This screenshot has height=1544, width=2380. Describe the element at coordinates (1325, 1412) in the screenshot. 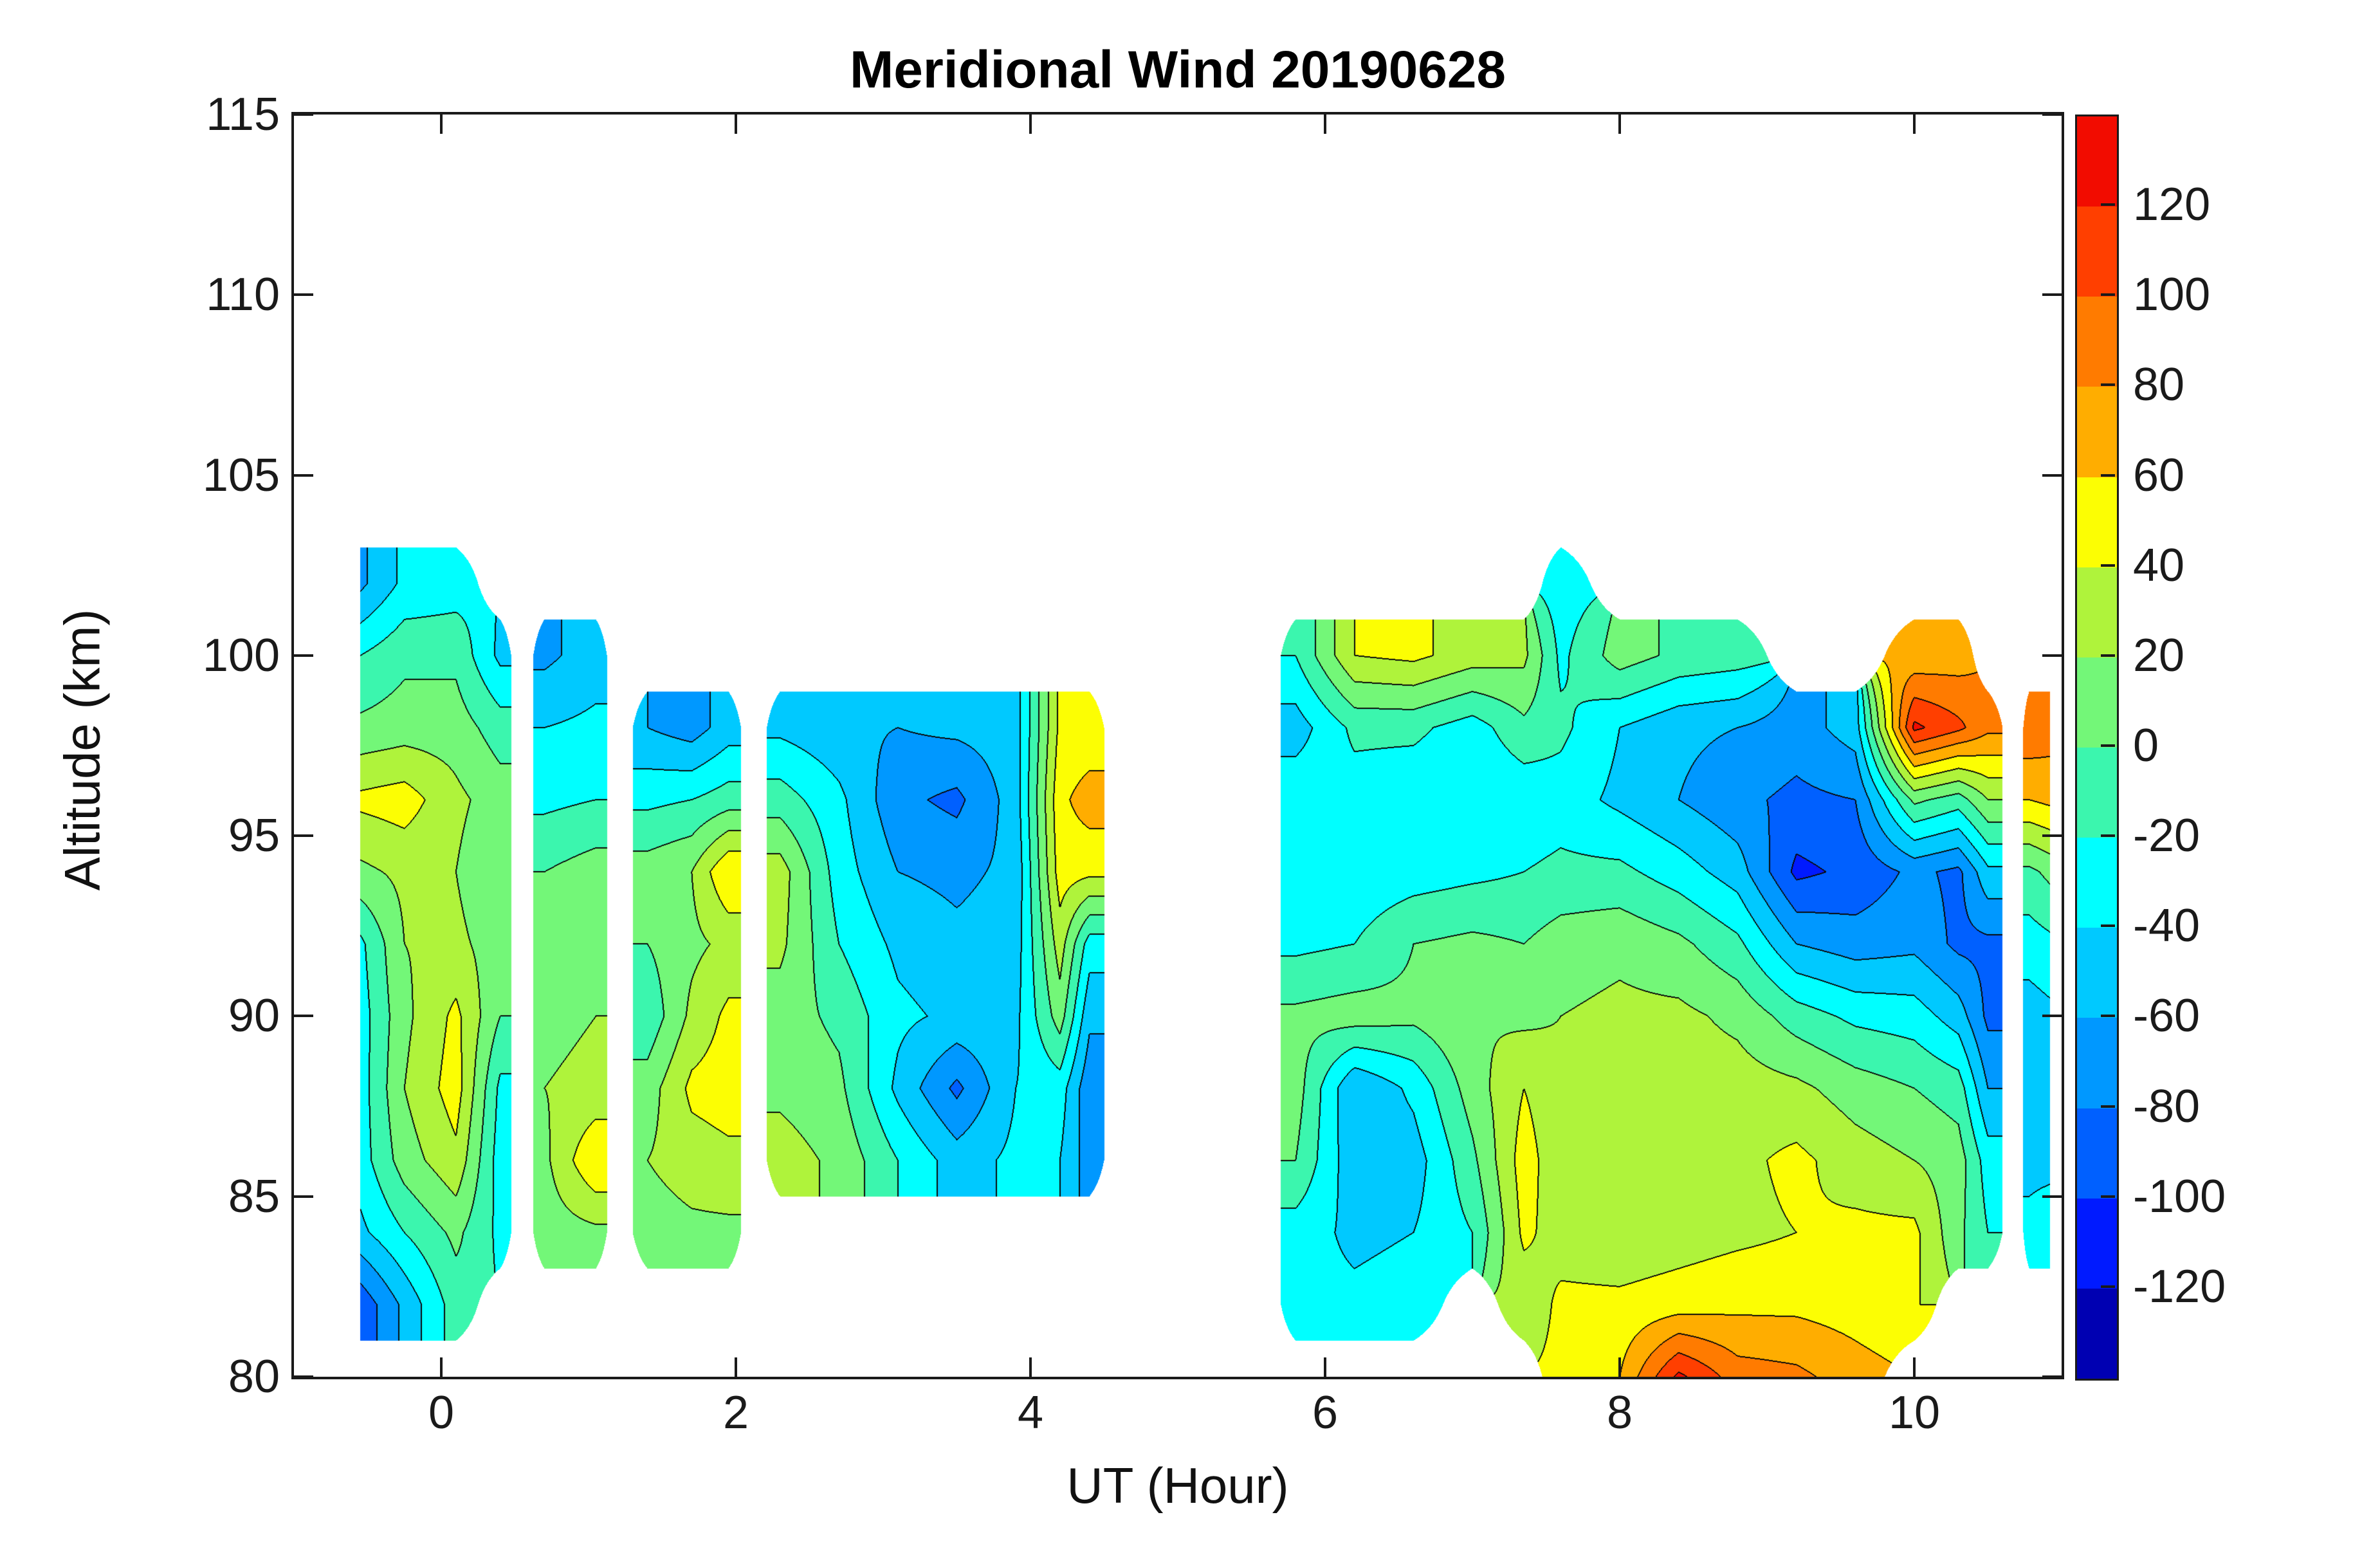

I see `x-tick-label: 6` at that location.